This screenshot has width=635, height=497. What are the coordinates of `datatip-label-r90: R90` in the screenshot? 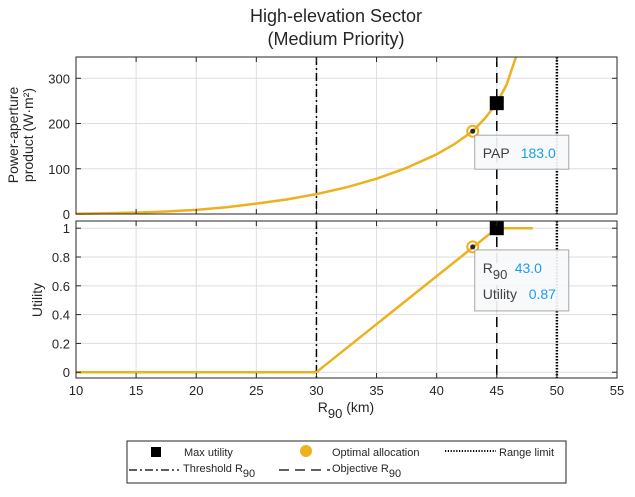 It's located at (495, 271).